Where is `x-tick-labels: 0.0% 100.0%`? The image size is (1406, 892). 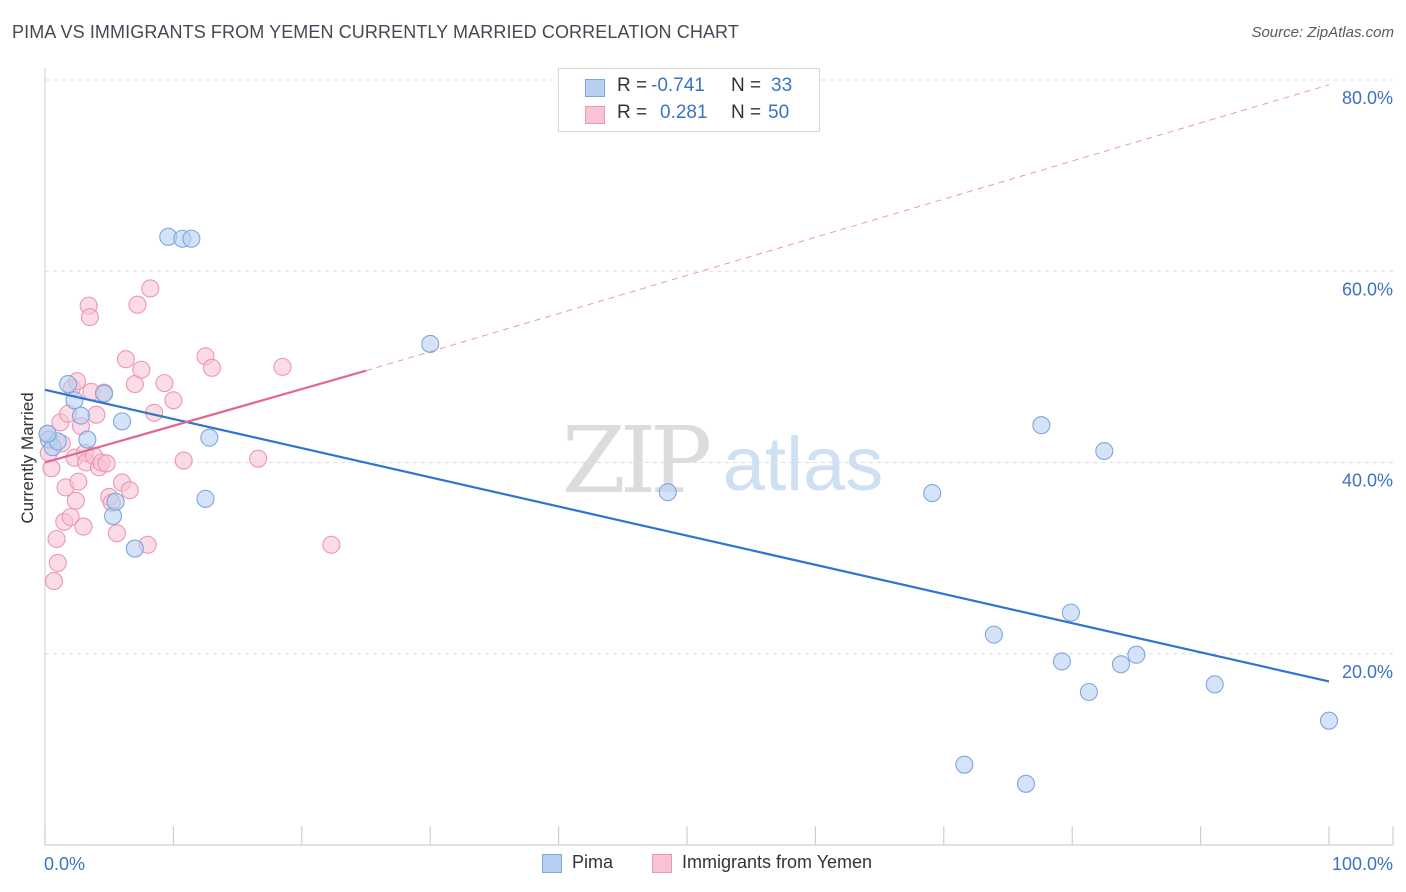
x-tick-labels: 0.0% 100.0% is located at coordinates (718, 864).